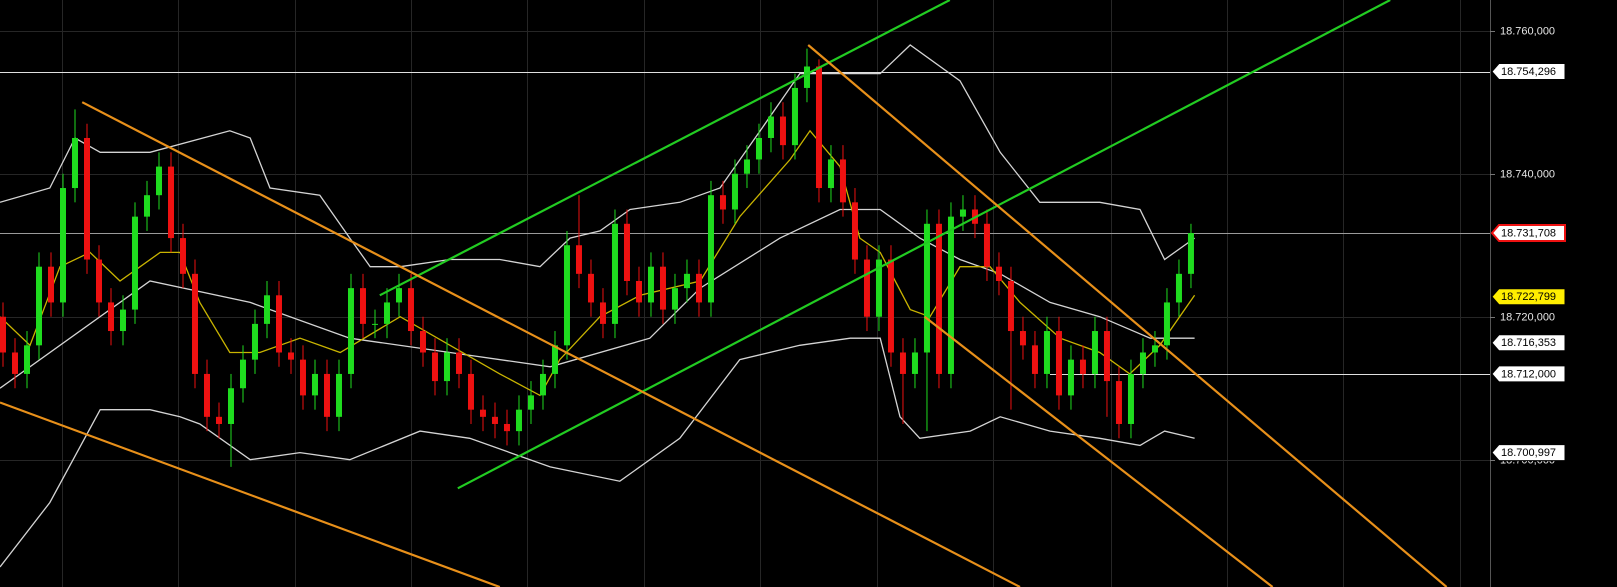  I want to click on price-tag-label: 18.731,708, so click(1528, 233).